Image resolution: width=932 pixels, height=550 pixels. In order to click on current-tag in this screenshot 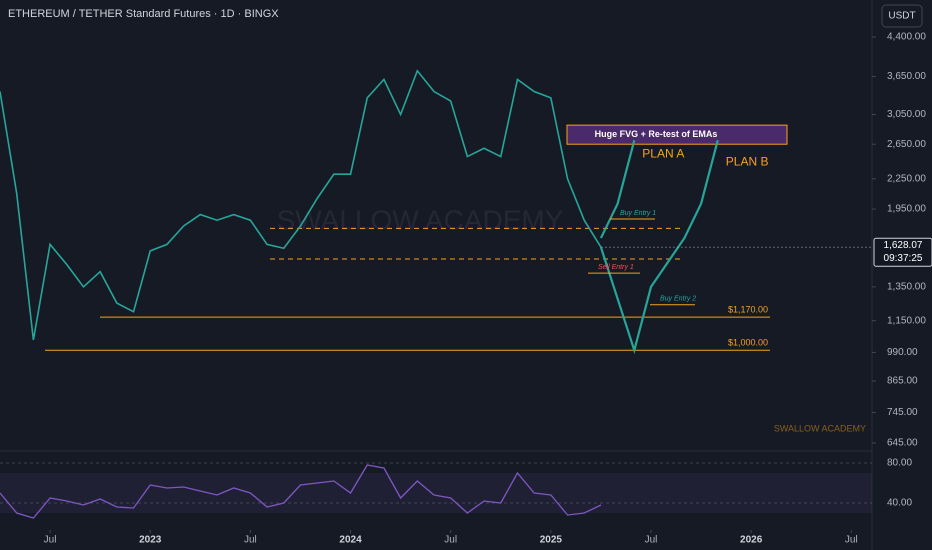, I will do `click(902, 252)`.